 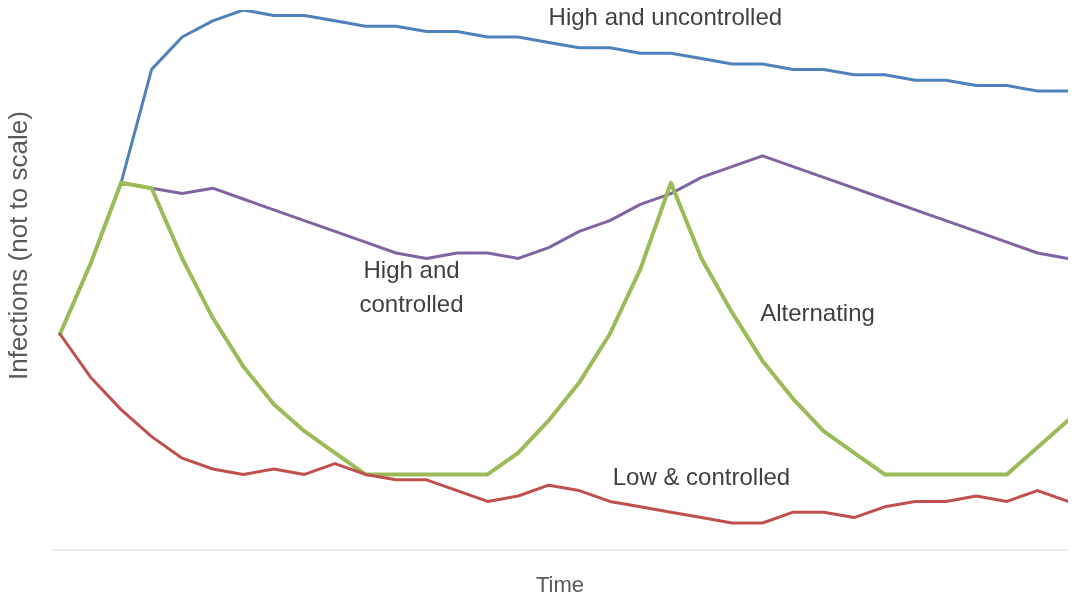 What do you see at coordinates (701, 476) in the screenshot?
I see `series-label: Low & controlled` at bounding box center [701, 476].